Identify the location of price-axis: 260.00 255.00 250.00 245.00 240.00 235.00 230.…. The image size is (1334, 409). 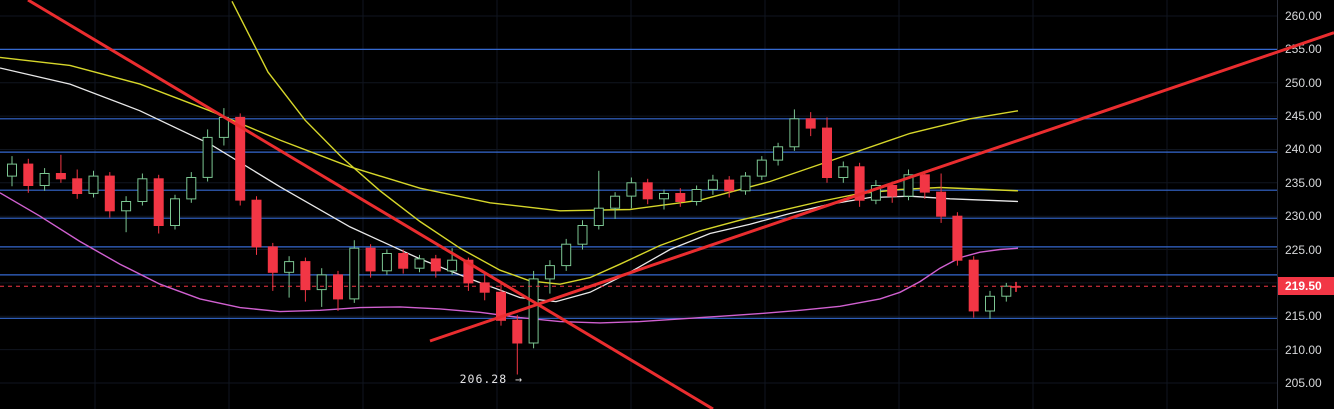
(1305, 204).